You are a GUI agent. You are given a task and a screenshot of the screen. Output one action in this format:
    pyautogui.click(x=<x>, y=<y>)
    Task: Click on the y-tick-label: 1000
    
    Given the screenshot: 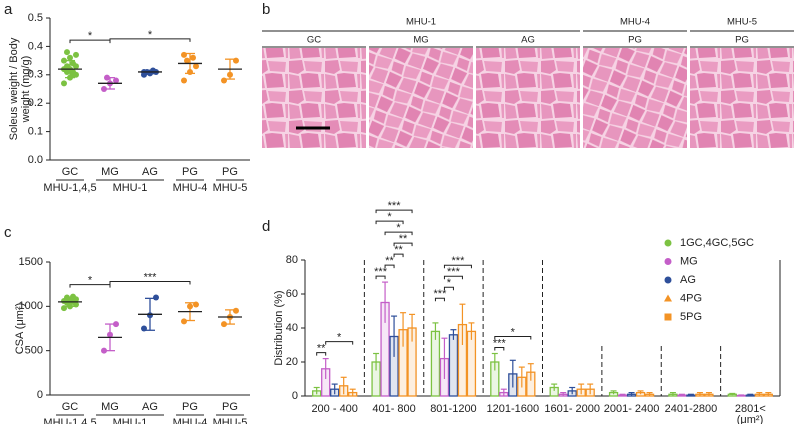 What is the action you would take?
    pyautogui.click(x=31, y=306)
    